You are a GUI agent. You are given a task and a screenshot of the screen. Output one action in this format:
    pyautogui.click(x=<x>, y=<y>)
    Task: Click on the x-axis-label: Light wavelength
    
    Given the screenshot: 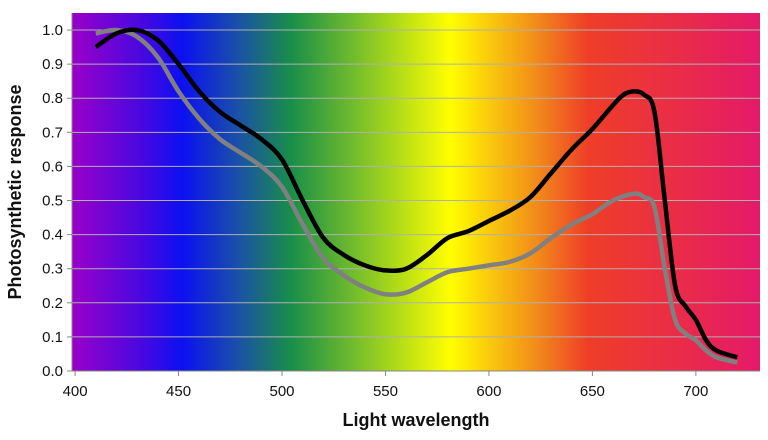 What is the action you would take?
    pyautogui.click(x=415, y=420)
    